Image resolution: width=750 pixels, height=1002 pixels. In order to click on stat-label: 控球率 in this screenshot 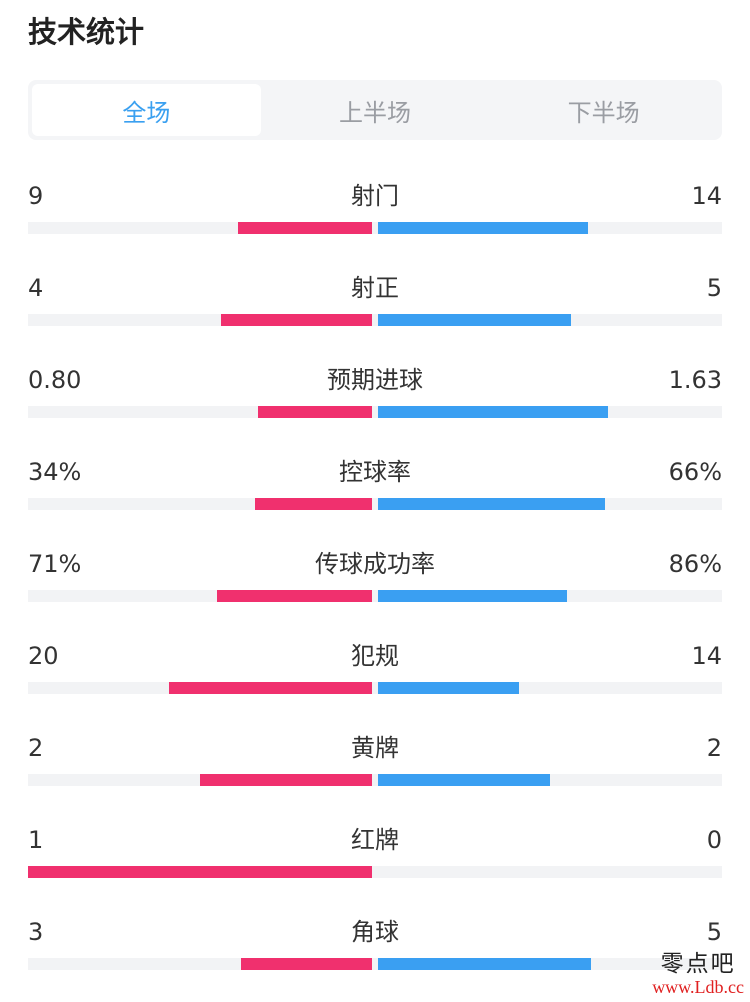, I will do `click(375, 472)`.